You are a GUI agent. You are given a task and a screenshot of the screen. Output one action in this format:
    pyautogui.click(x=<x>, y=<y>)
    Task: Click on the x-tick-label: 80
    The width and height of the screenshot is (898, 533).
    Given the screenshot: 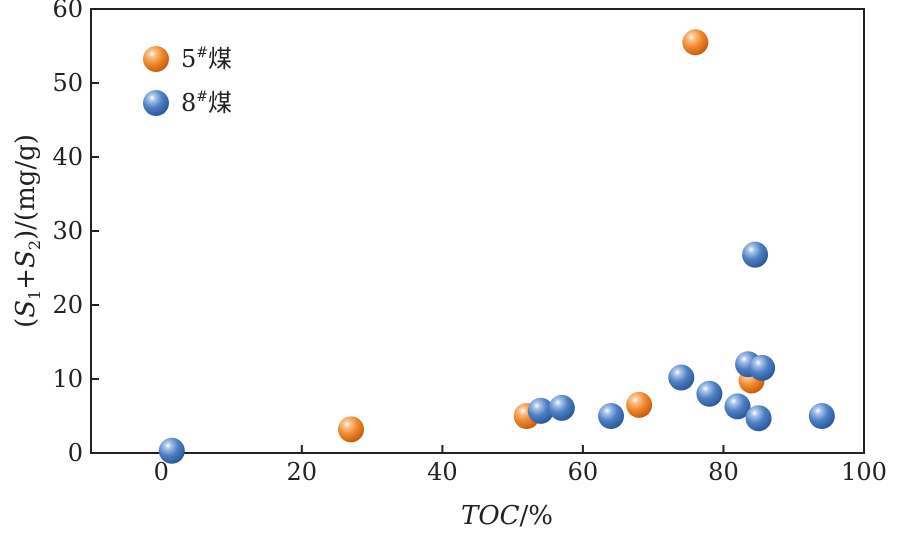 What is the action you would take?
    pyautogui.click(x=723, y=472)
    